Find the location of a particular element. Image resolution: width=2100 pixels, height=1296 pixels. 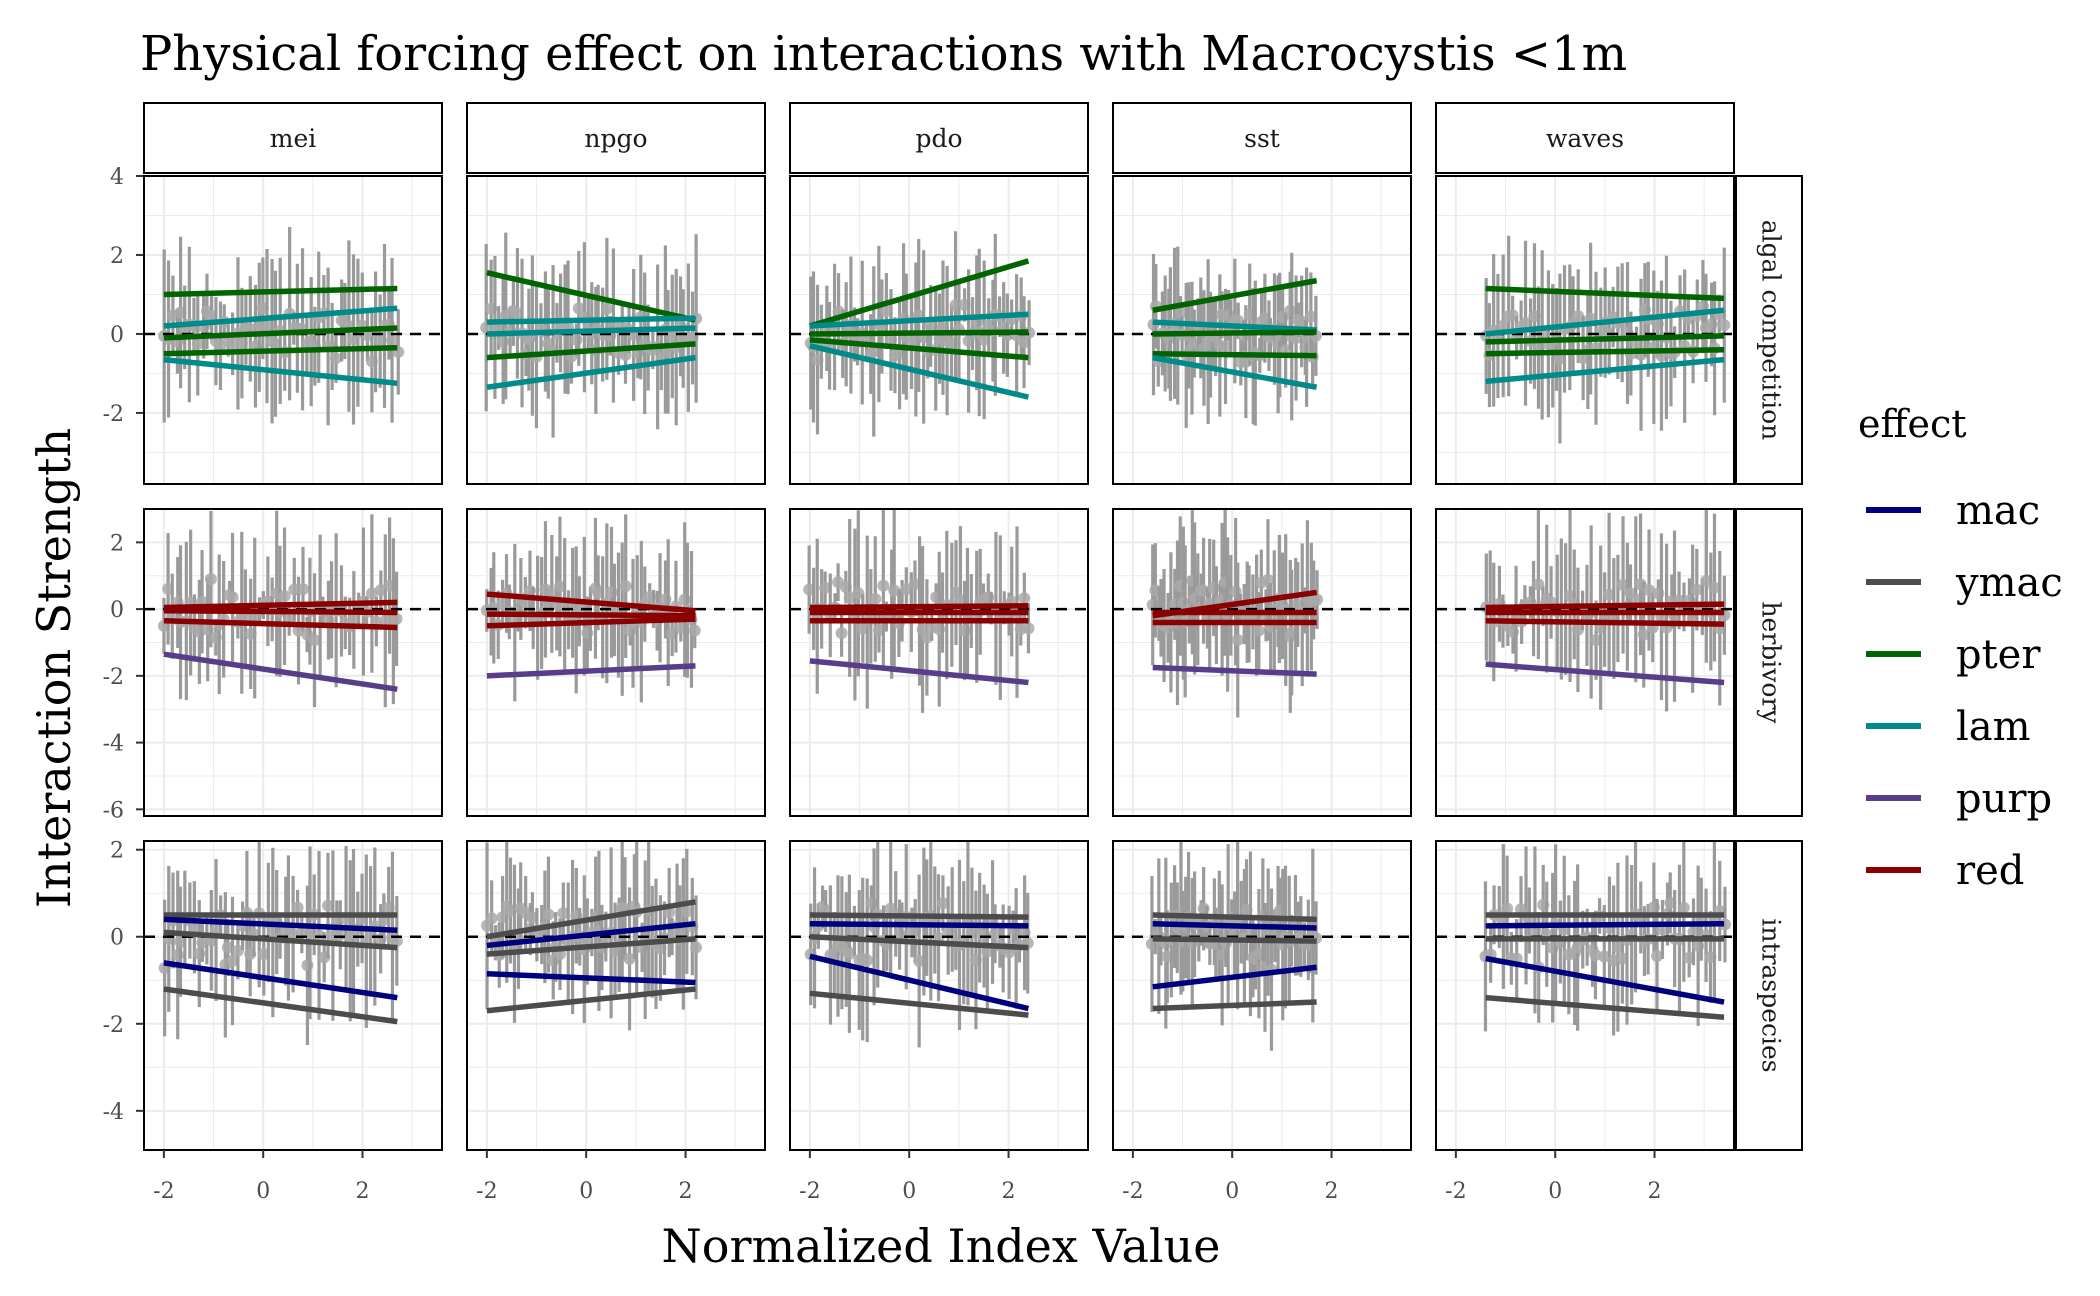

y-axis-title: Interaction Strength is located at coordinates (54, 668).